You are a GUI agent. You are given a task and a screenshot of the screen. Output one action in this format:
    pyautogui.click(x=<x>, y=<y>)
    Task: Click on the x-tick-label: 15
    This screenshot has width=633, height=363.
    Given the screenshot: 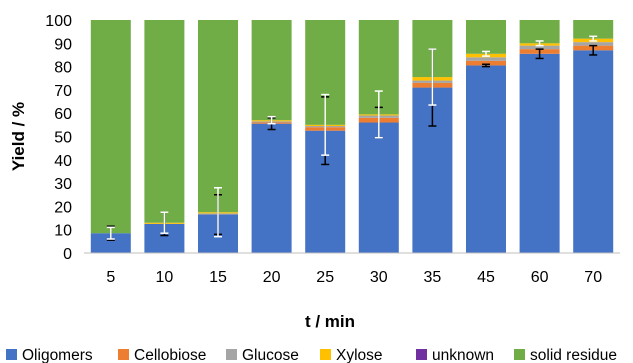 What is the action you would take?
    pyautogui.click(x=218, y=277)
    